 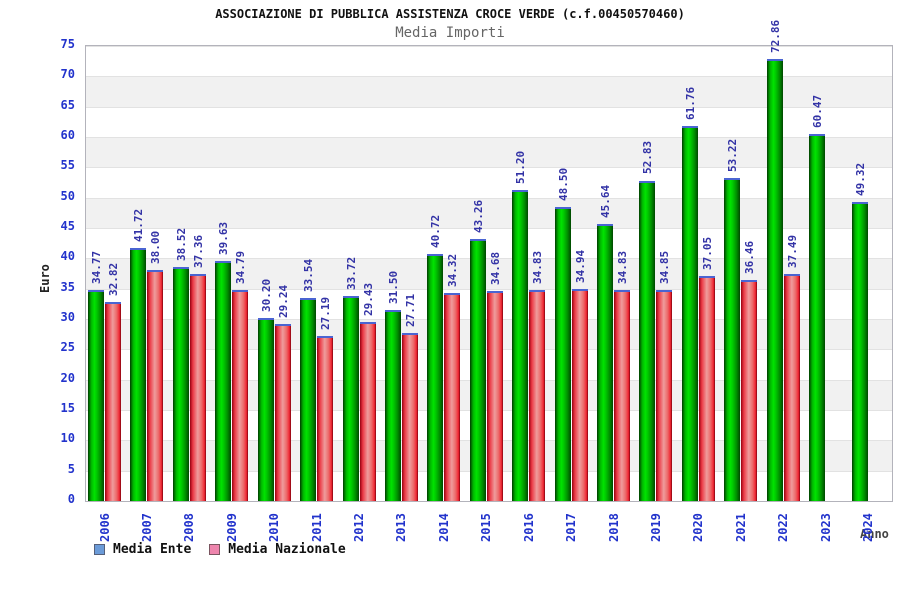 I want to click on bar-value-label: 32.82, so click(x=113, y=279).